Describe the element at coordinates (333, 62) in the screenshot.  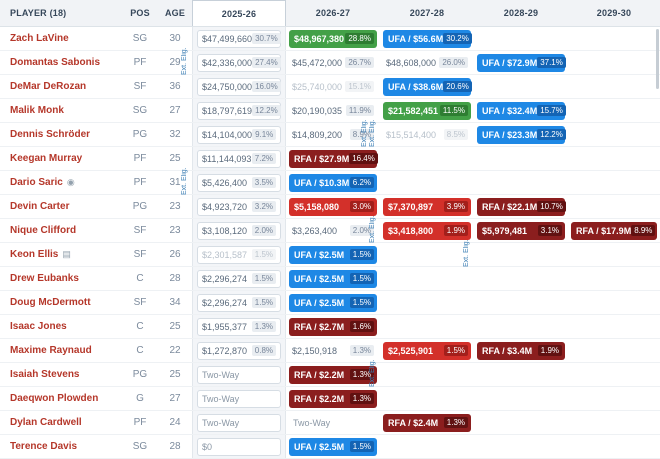
I see `salary-cell: $45,472,000 26.7%` at that location.